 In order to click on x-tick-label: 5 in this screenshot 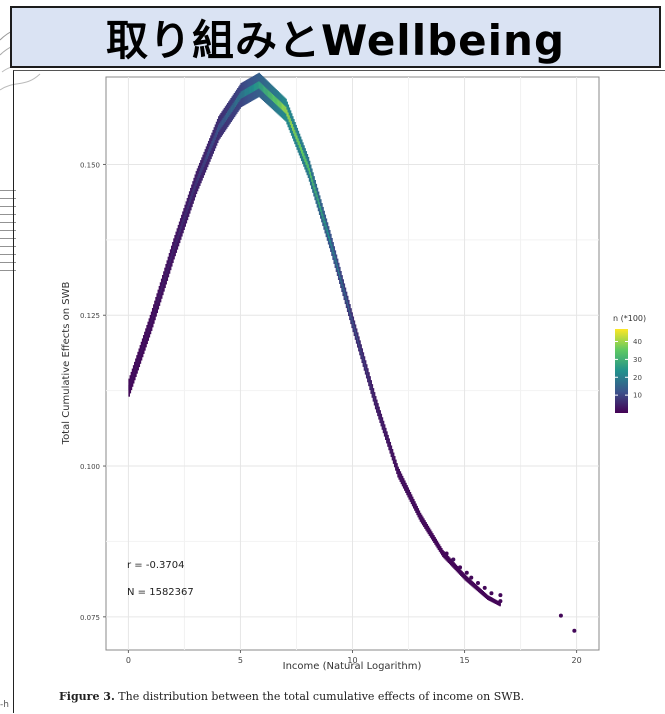, I will do `click(240, 660)`.